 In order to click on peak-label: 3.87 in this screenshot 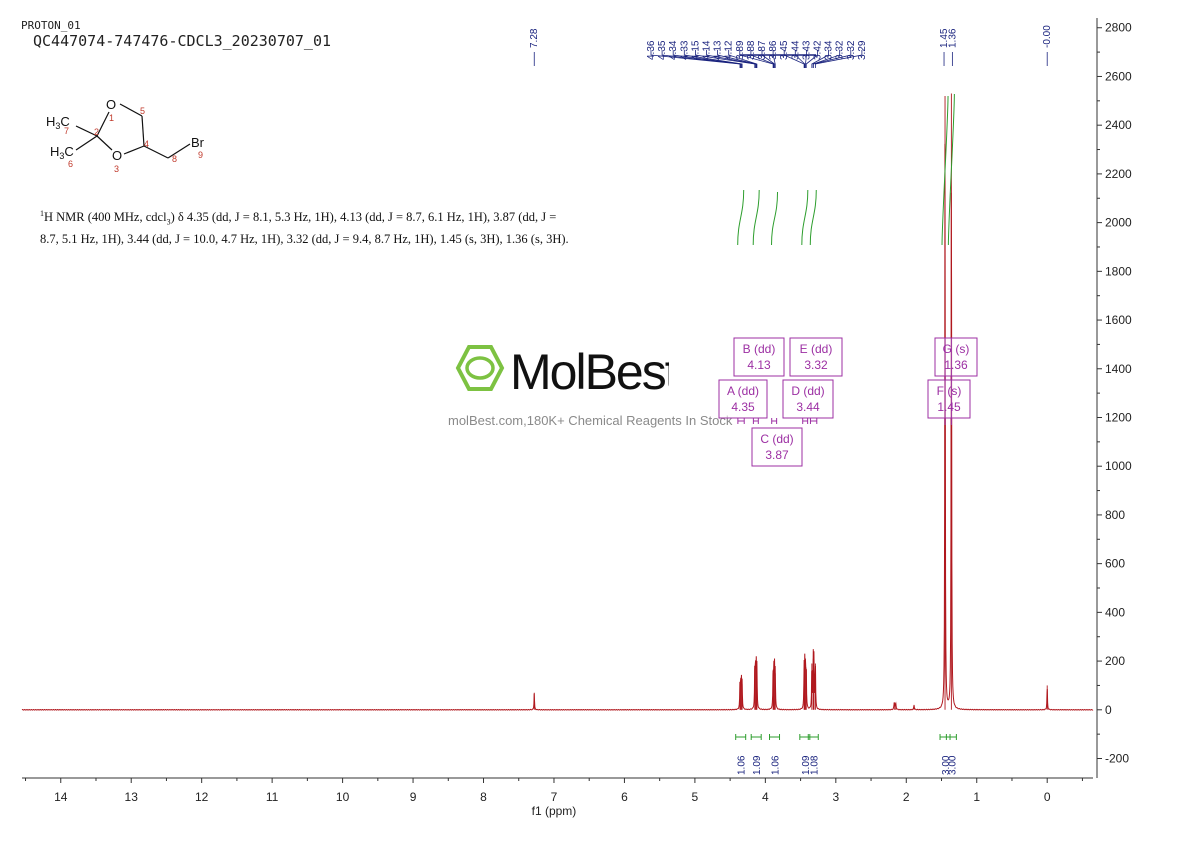, I will do `click(762, 50)`.